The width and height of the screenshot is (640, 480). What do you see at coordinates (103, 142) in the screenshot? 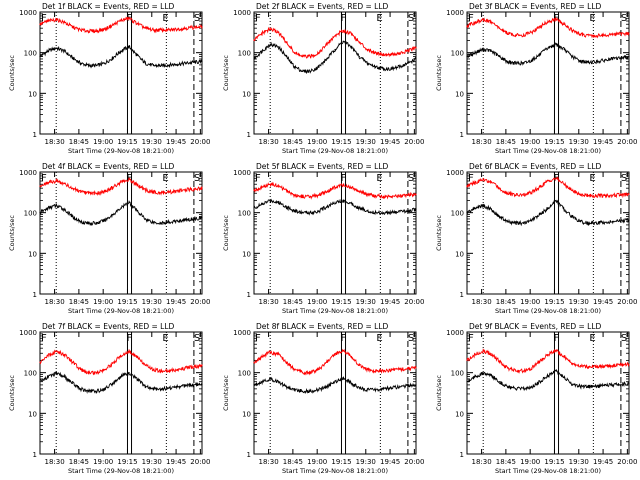
I see `x-tick-label: 19:00` at bounding box center [103, 142].